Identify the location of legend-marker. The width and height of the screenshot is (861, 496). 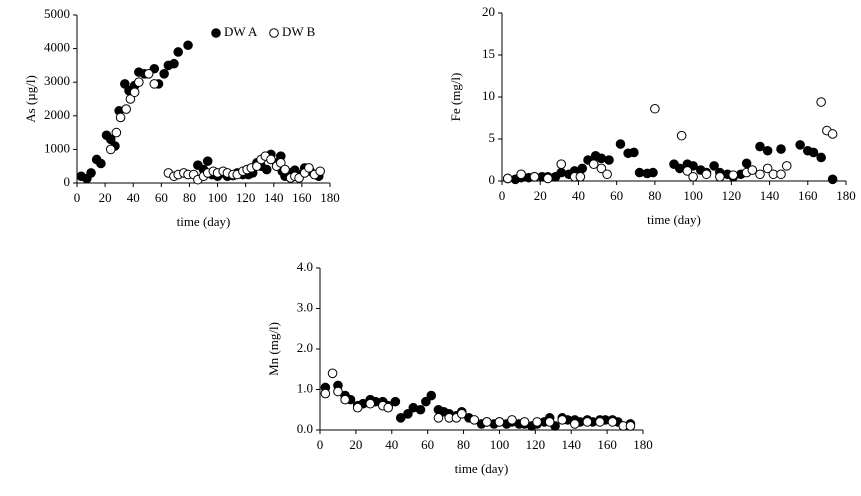
(216, 33).